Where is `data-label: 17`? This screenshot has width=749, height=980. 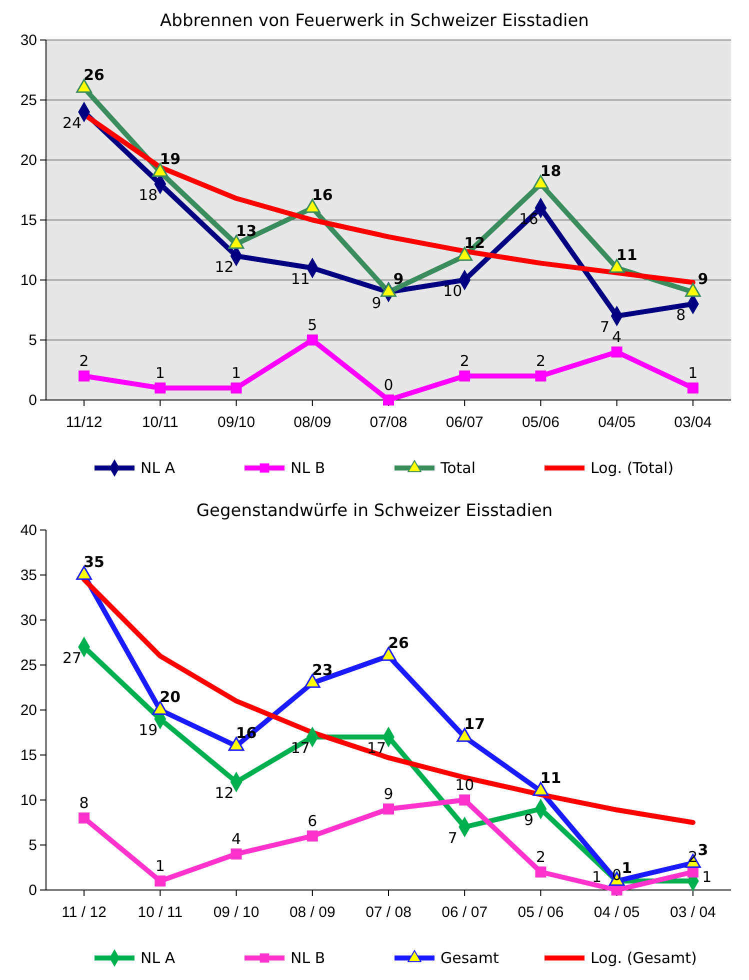
data-label: 17 is located at coordinates (475, 724).